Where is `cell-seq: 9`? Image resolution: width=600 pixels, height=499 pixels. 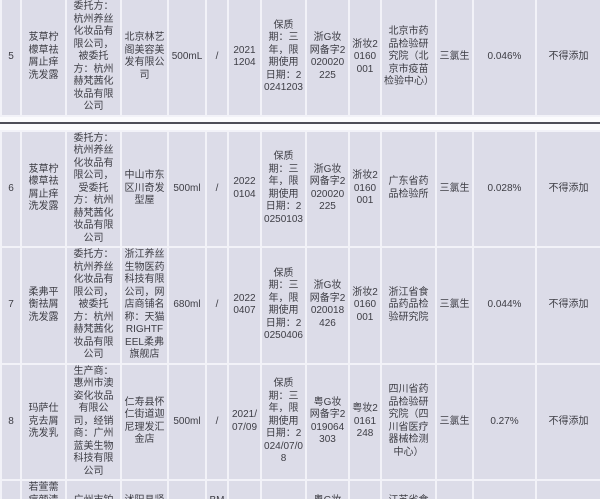 cell-seq: 9 is located at coordinates (11, 489).